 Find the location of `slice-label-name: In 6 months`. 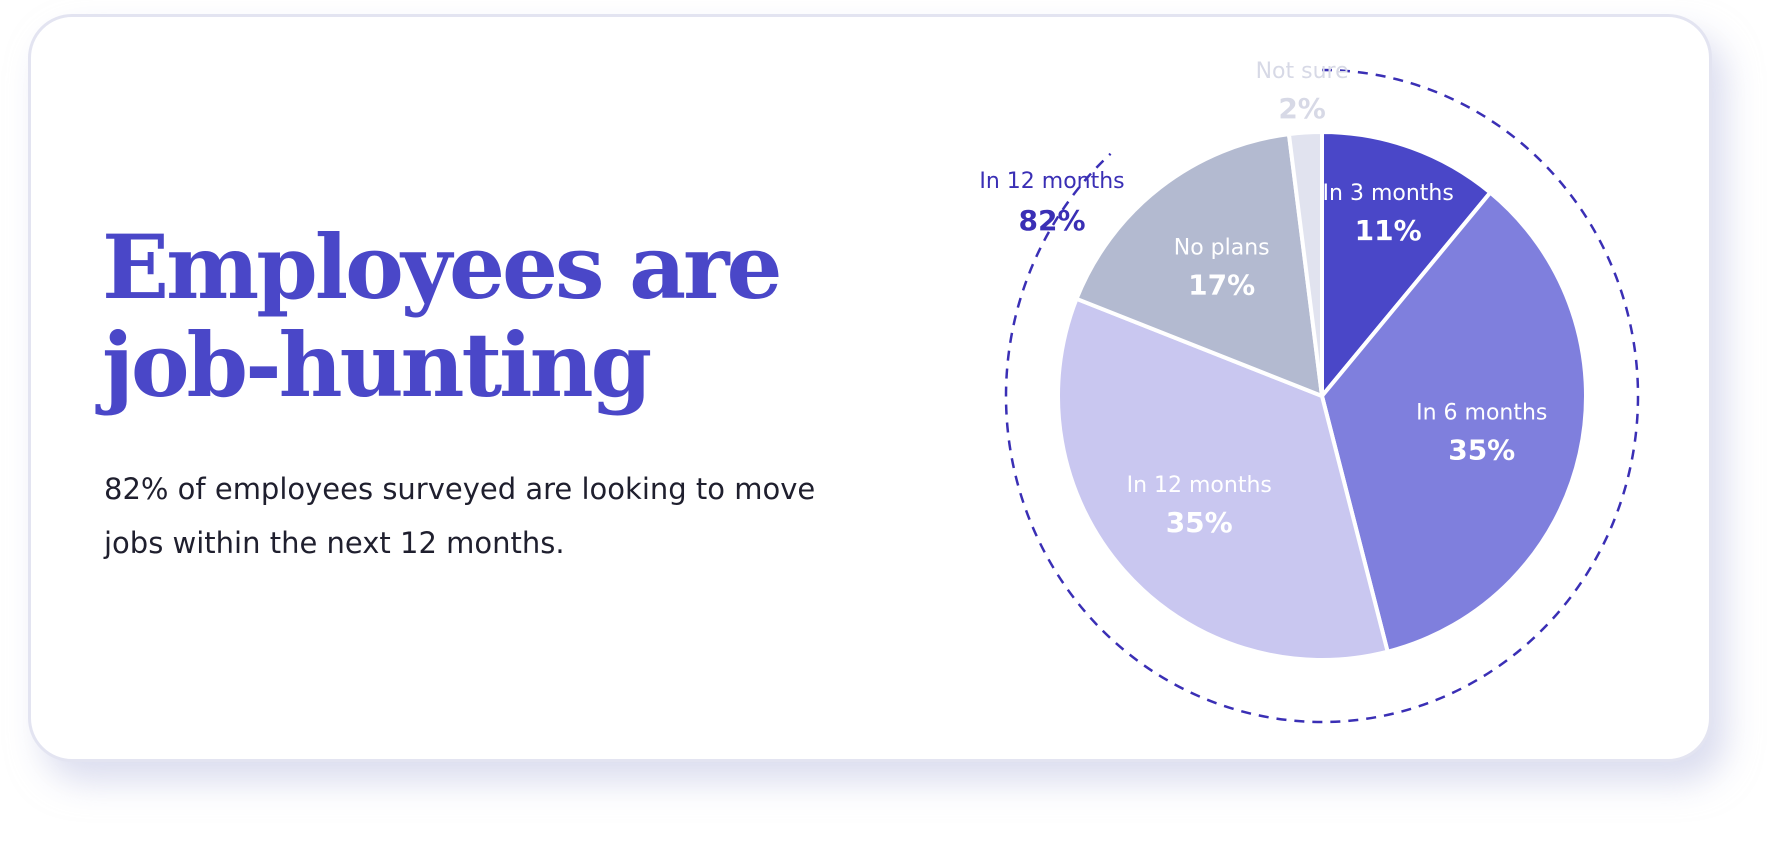

slice-label-name: In 6 months is located at coordinates (1481, 413).